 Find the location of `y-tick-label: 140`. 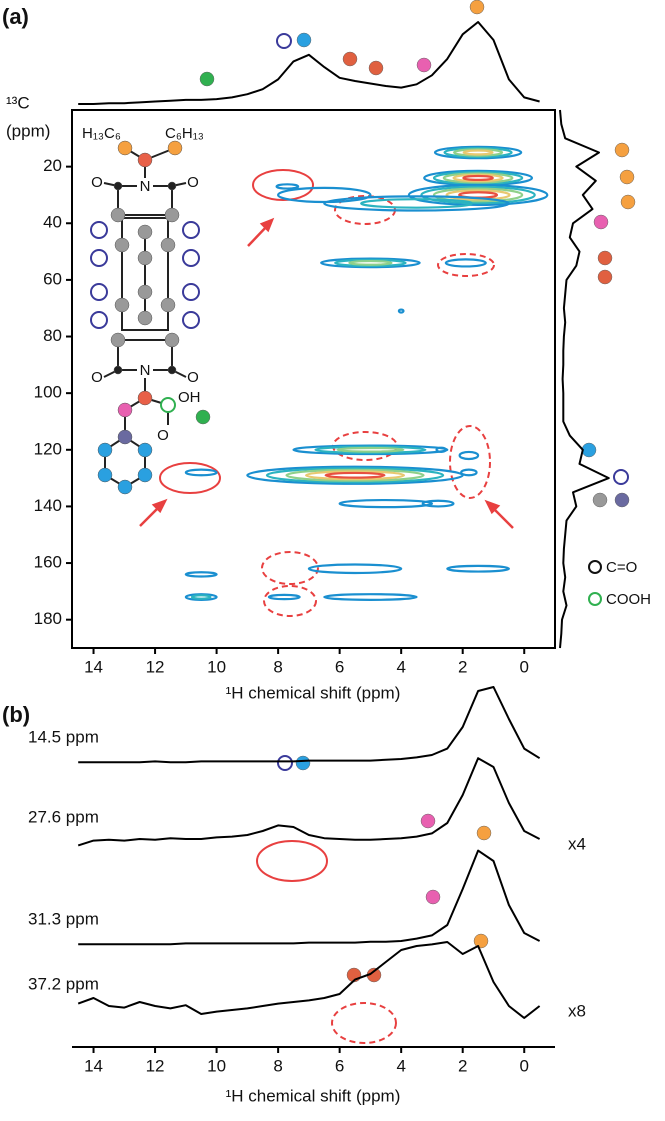

y-tick-label: 140 is located at coordinates (48, 505).